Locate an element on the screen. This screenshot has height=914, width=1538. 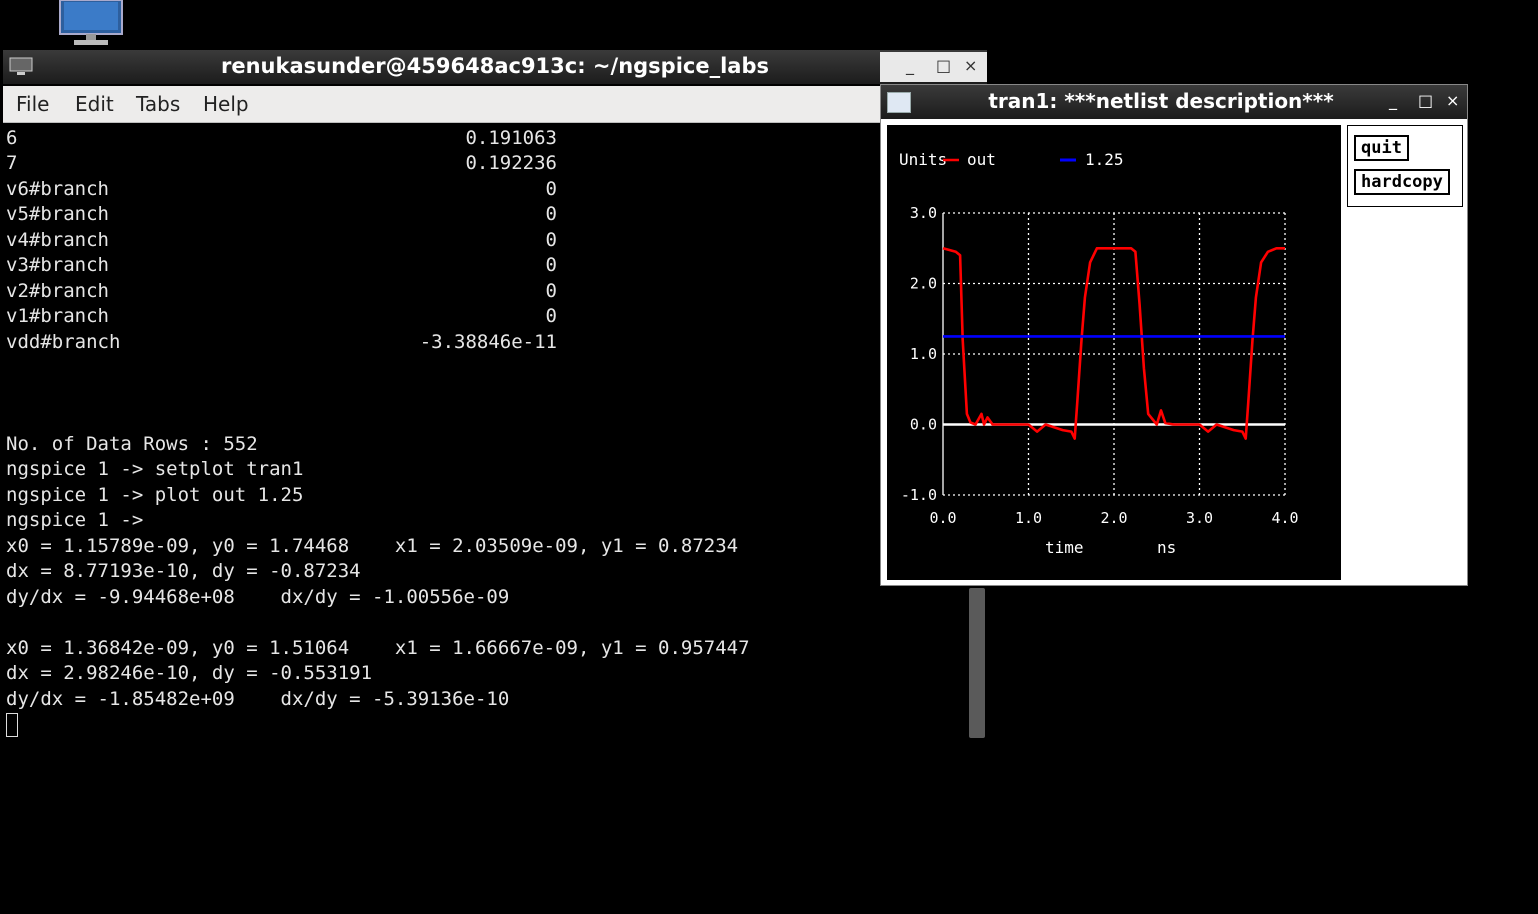
row-name: v1#branch is located at coordinates (57, 316).